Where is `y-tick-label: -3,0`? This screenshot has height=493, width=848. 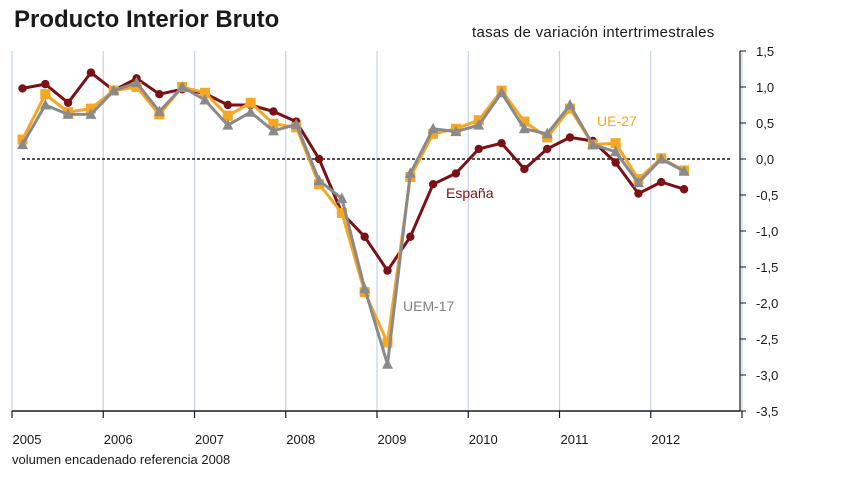
y-tick-label: -3,0 is located at coordinates (767, 375).